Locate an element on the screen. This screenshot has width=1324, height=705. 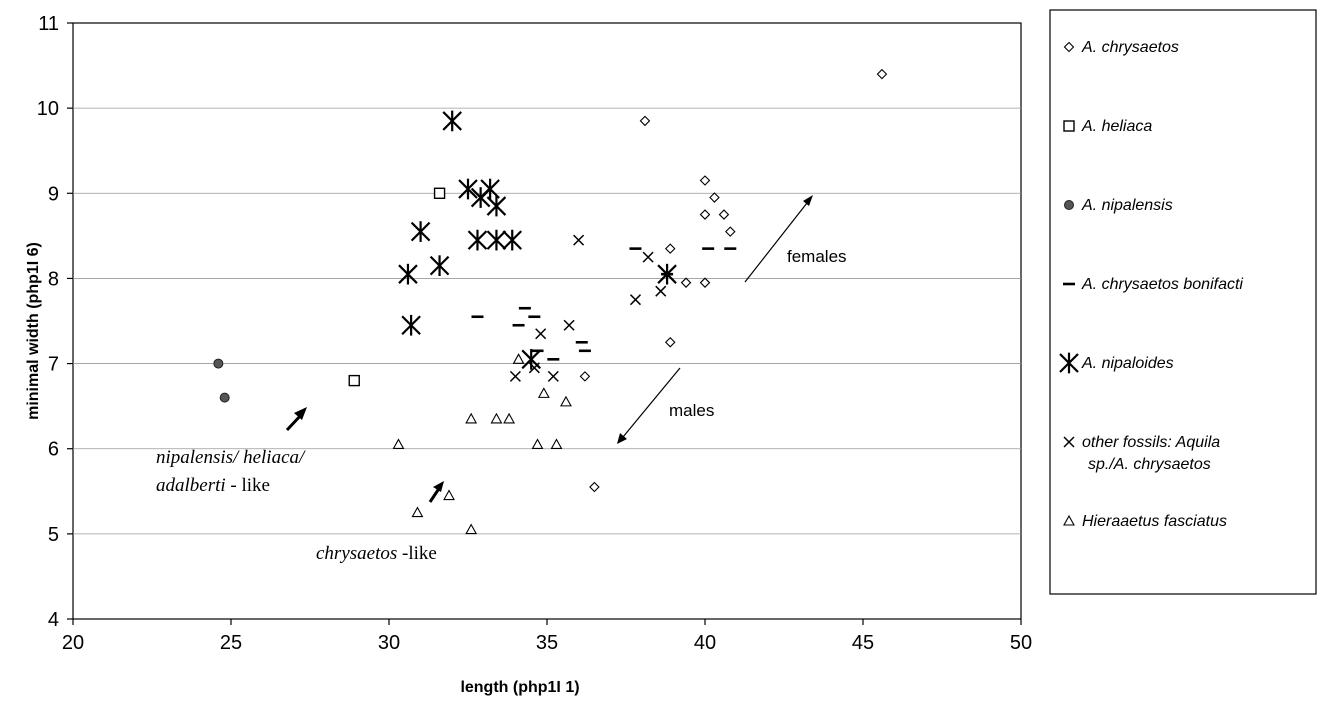
legend-symbol-x is located at coordinates (1069, 442).